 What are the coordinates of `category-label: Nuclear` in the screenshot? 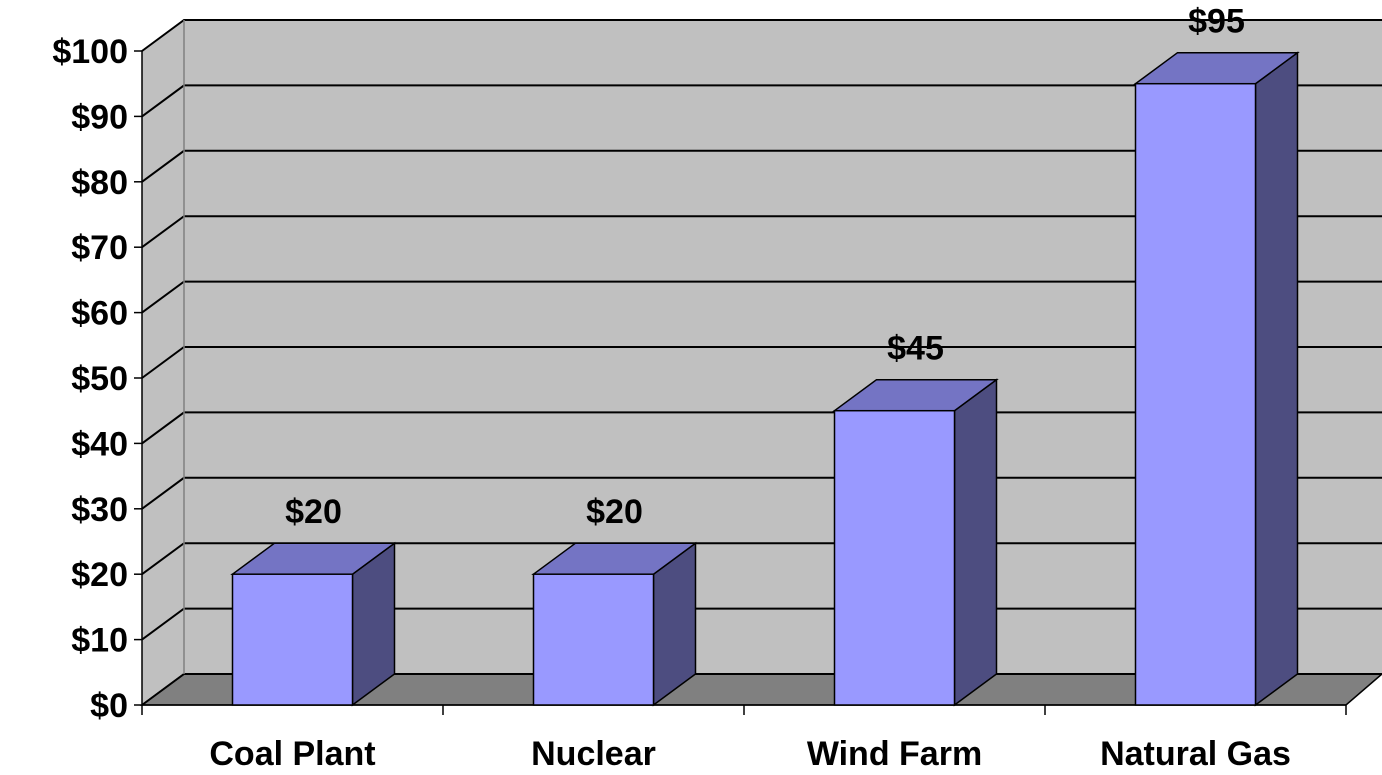 It's located at (593, 754).